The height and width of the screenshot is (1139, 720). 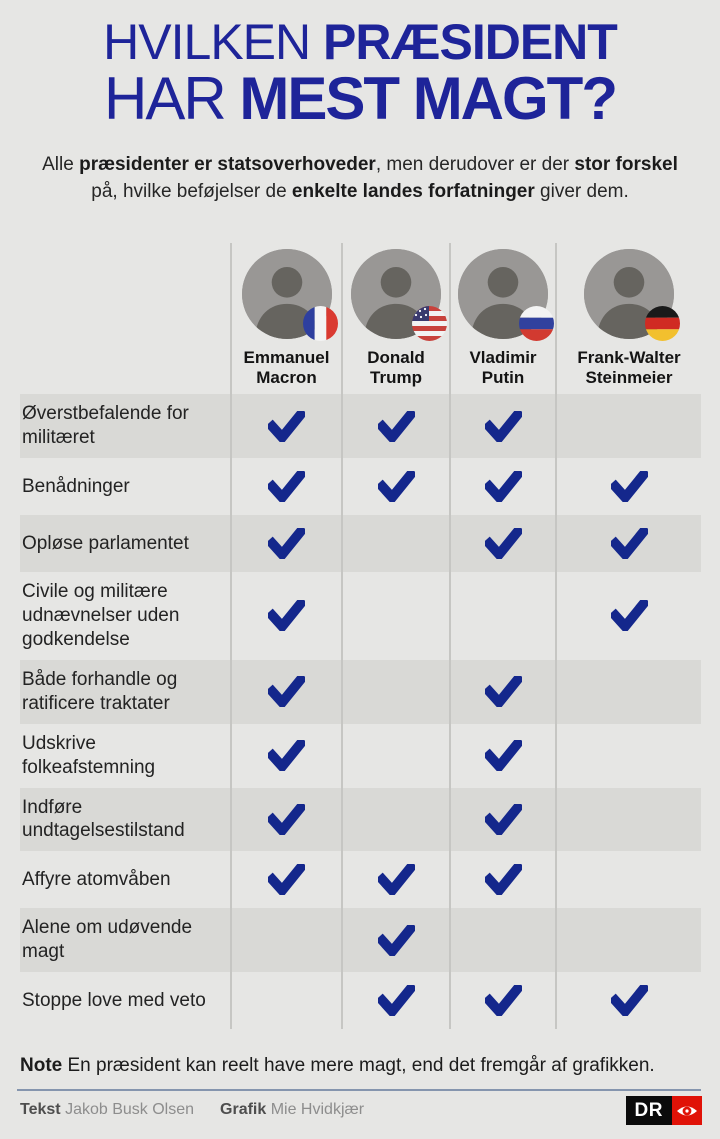 What do you see at coordinates (662, 323) in the screenshot?
I see `de-flag-icon` at bounding box center [662, 323].